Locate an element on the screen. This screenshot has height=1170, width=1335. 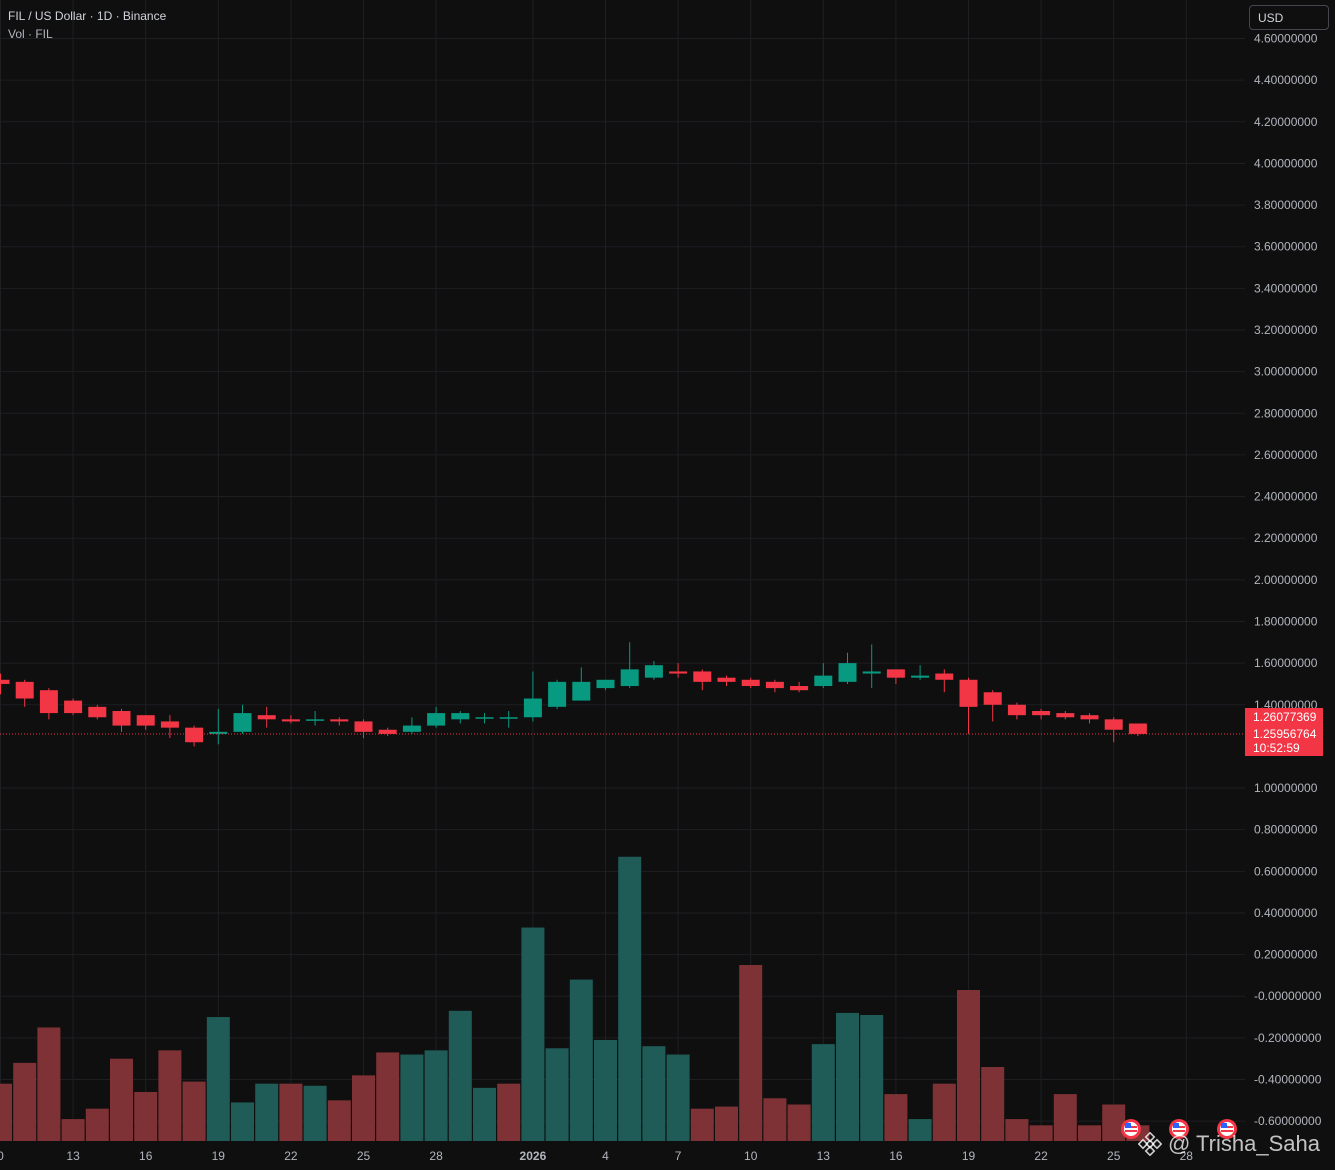
symbol-title: FIL / US Dollar · 1D · Binance is located at coordinates (87, 16).